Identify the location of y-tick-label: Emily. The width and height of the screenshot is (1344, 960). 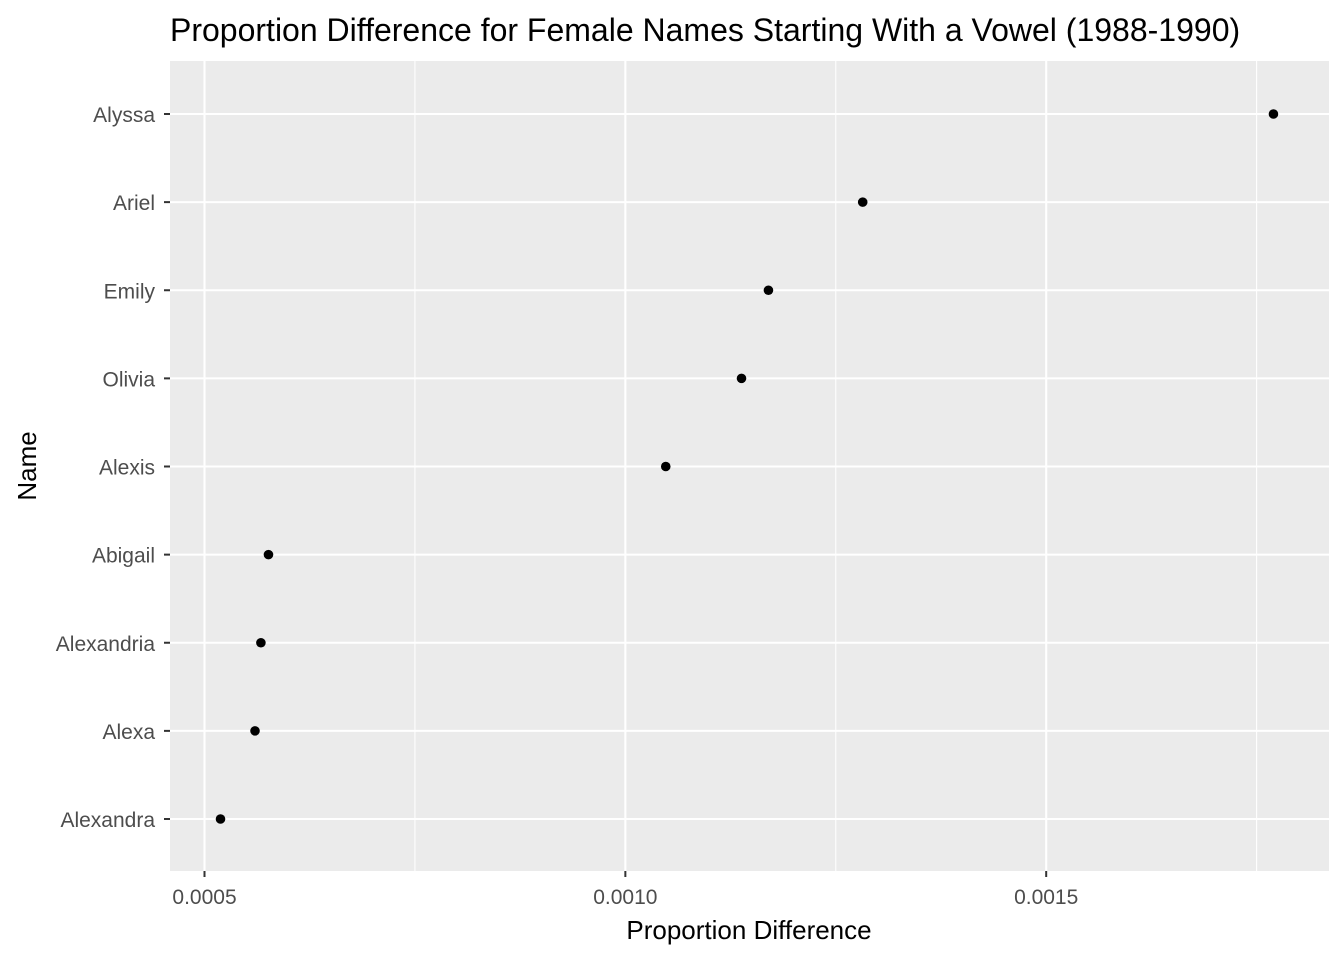
(130, 291).